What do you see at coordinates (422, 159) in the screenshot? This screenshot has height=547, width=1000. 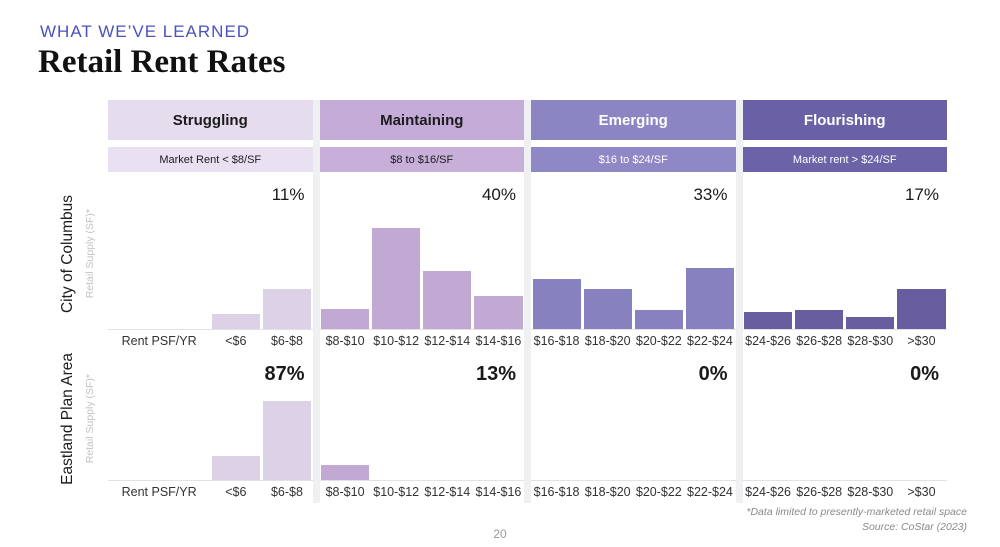 I see `range-label: $8 to $16/SF` at bounding box center [422, 159].